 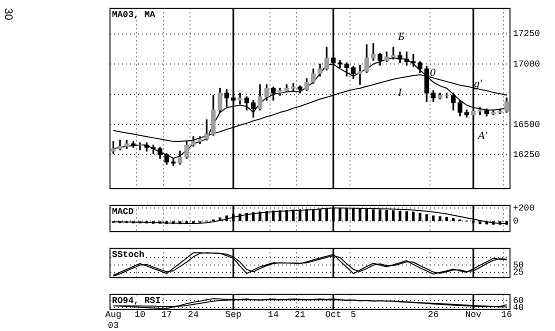 I want to click on y-tick-label: +200, so click(x=524, y=208).